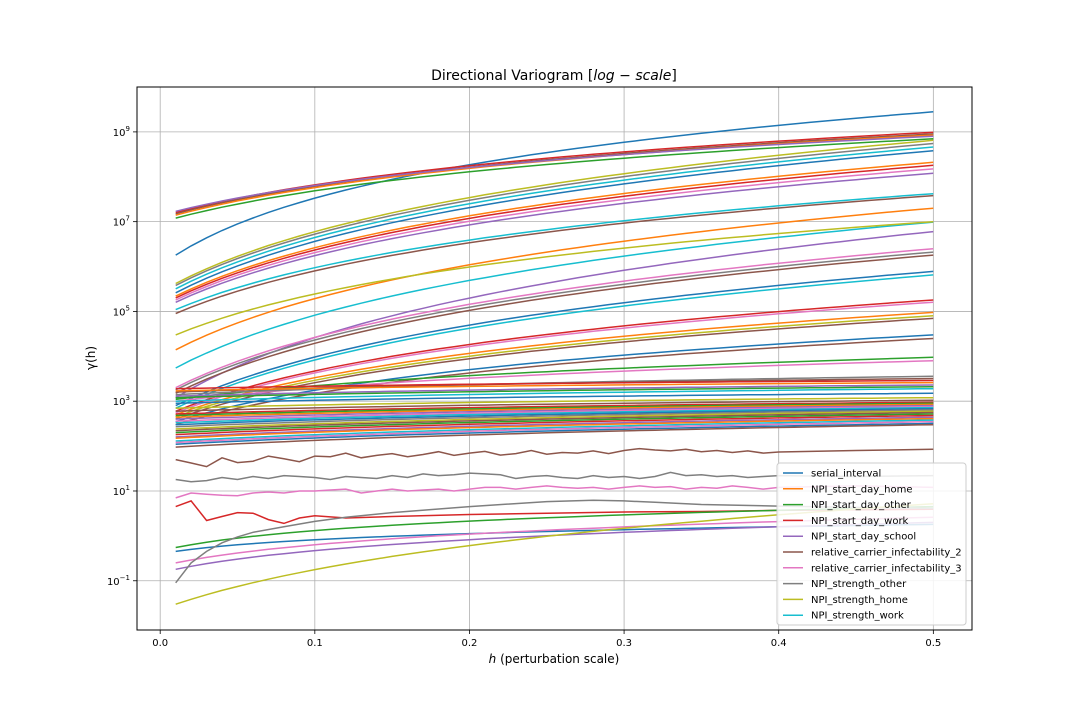 This screenshot has height=720, width=1080. What do you see at coordinates (859, 600) in the screenshot?
I see `legend-label: NPI_strength_home` at bounding box center [859, 600].